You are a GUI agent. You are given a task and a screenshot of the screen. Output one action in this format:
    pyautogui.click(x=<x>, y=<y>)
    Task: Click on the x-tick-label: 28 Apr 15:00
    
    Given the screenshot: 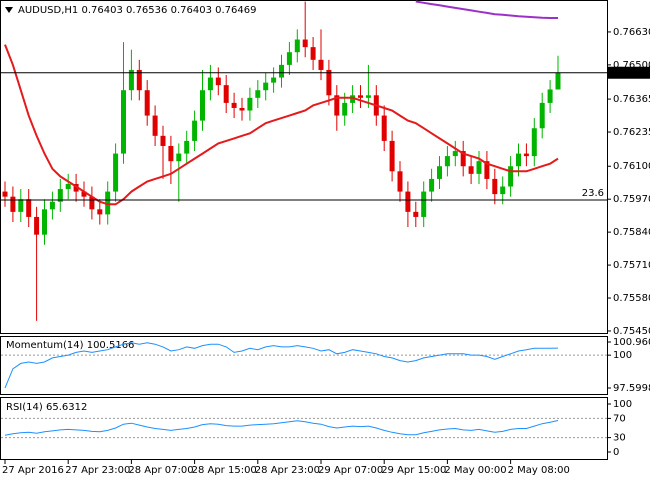 What is the action you would take?
    pyautogui.click(x=224, y=470)
    